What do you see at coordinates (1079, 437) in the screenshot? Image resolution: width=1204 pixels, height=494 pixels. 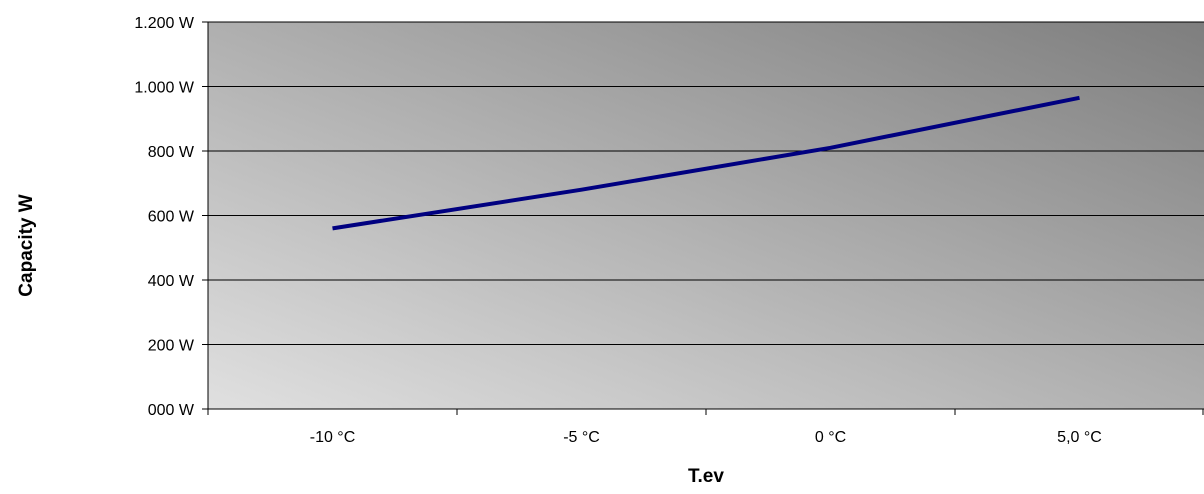 I see `x-tick-label: 5,0 °C` at bounding box center [1079, 437].